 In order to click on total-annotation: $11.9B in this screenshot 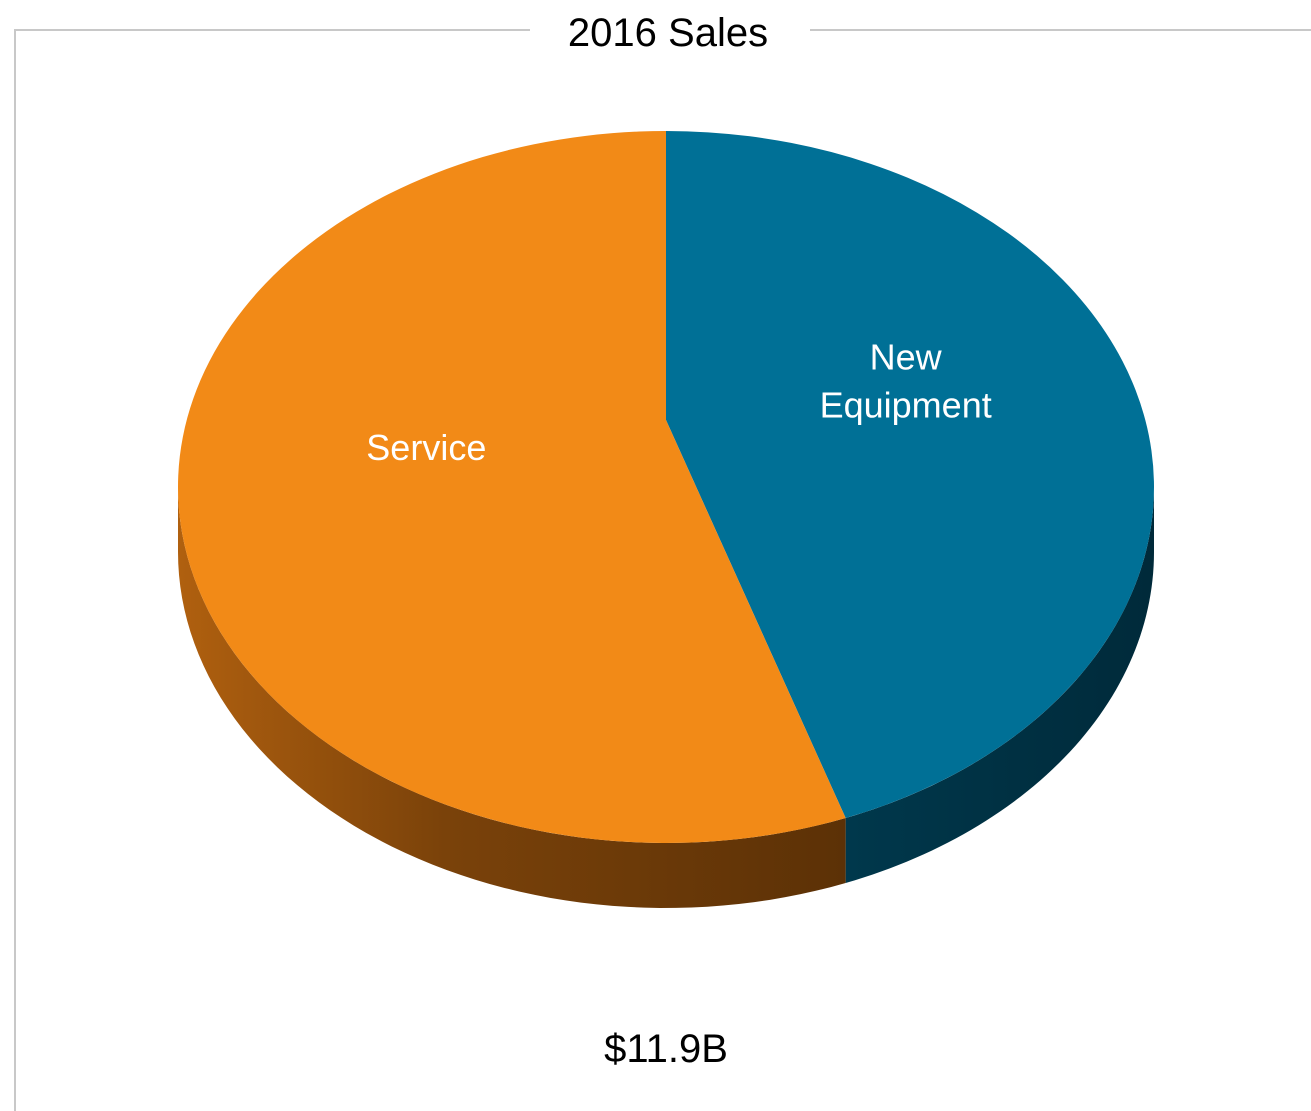, I will do `click(666, 1049)`.